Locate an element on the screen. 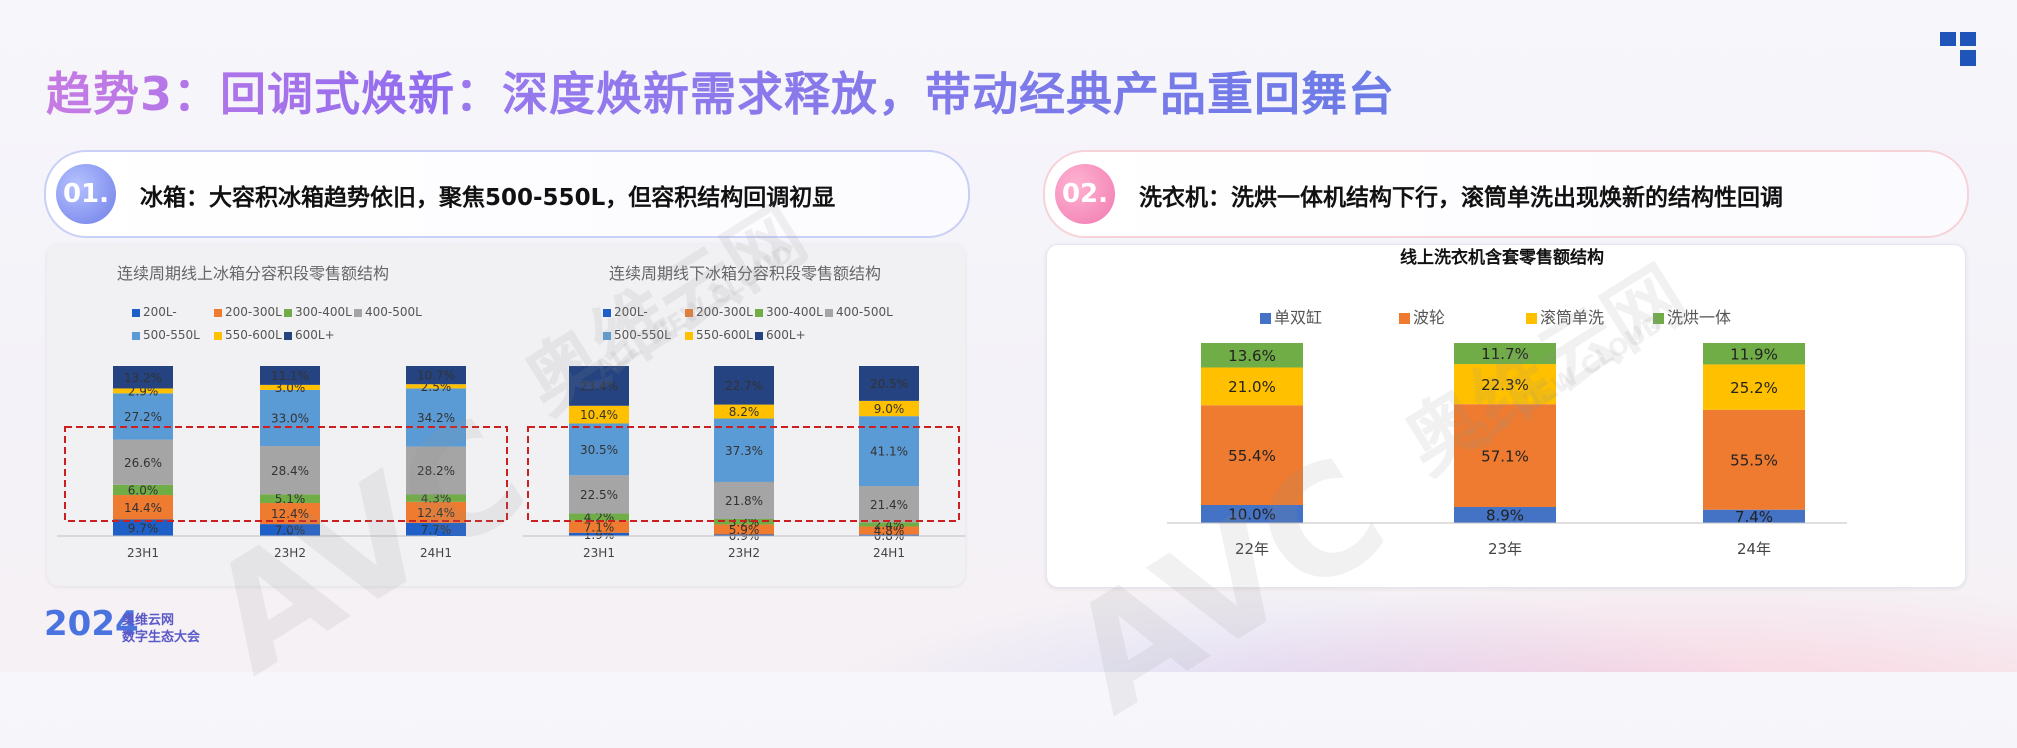 Image resolution: width=2017 pixels, height=748 pixels. section-header-fridge: 01. 冰箱：大容积冰箱趋势依旧，聚焦500-550L，但容积结构回调初显 is located at coordinates (507, 194).